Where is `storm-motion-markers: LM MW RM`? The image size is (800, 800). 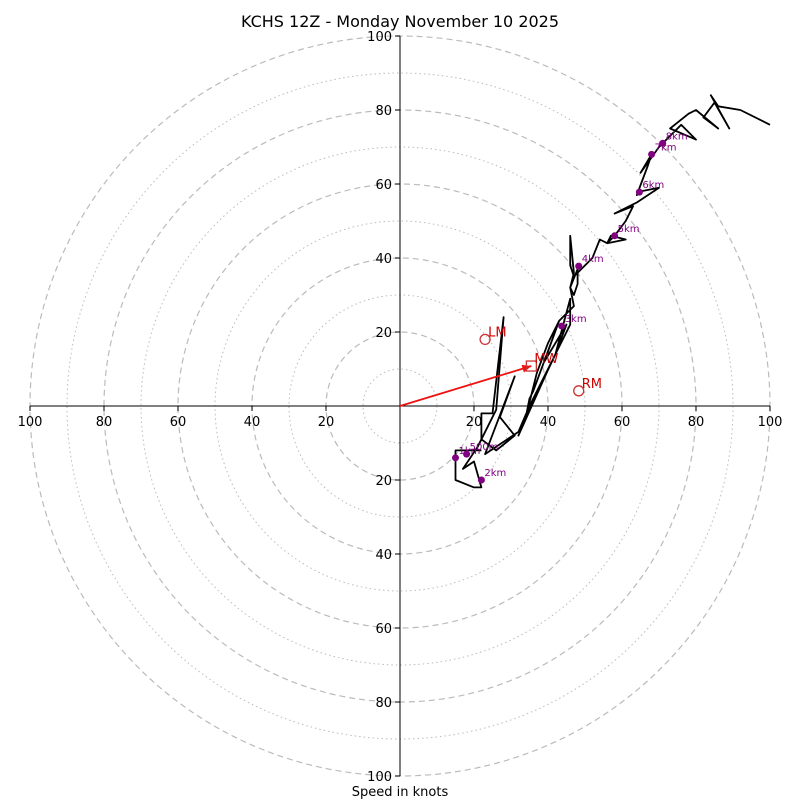
storm-motion-markers: LM MW RM is located at coordinates (540, 361).